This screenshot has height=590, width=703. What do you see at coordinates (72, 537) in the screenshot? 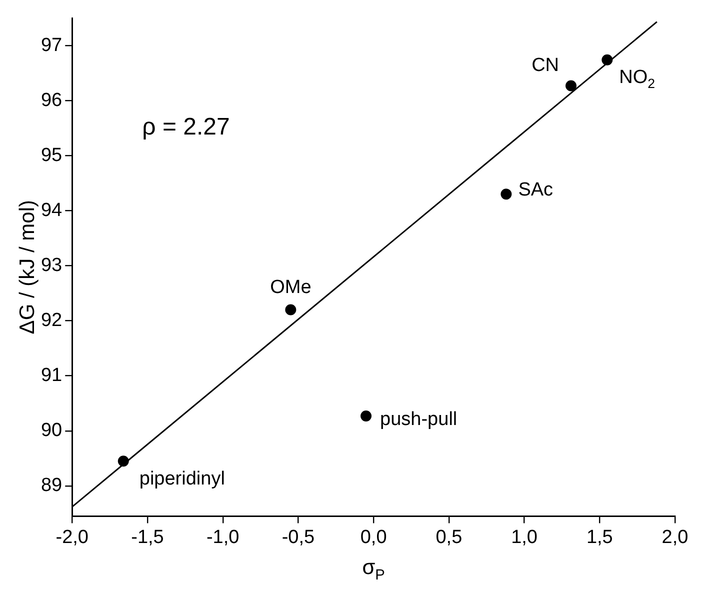
I see `x-tick-label: -2,0` at bounding box center [72, 537].